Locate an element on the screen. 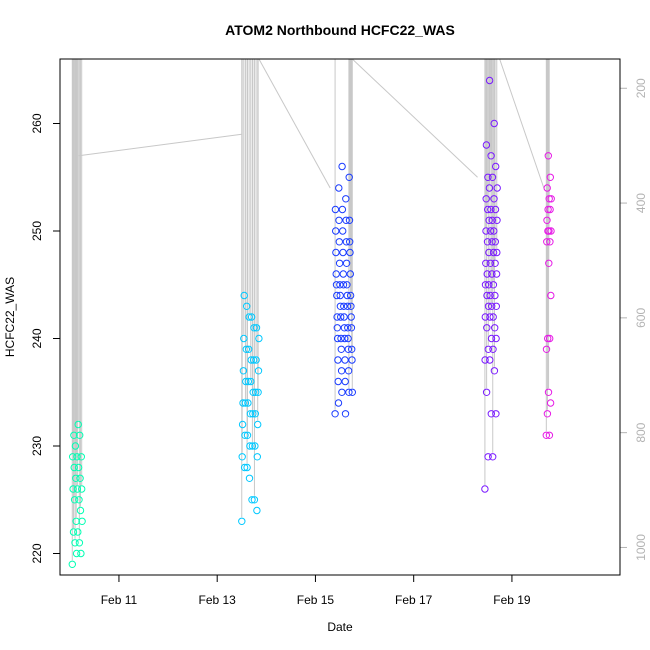 This screenshot has height=650, width=650. right-tick-label: 200 is located at coordinates (641, 88).